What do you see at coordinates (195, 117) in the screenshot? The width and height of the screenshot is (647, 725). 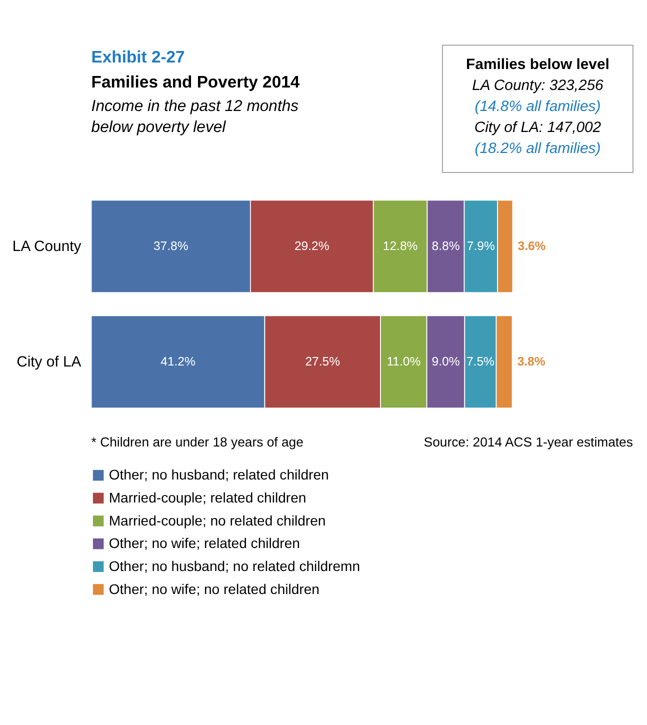 I see `chart-subtitle: Income in the past 12 months below poverty level` at bounding box center [195, 117].